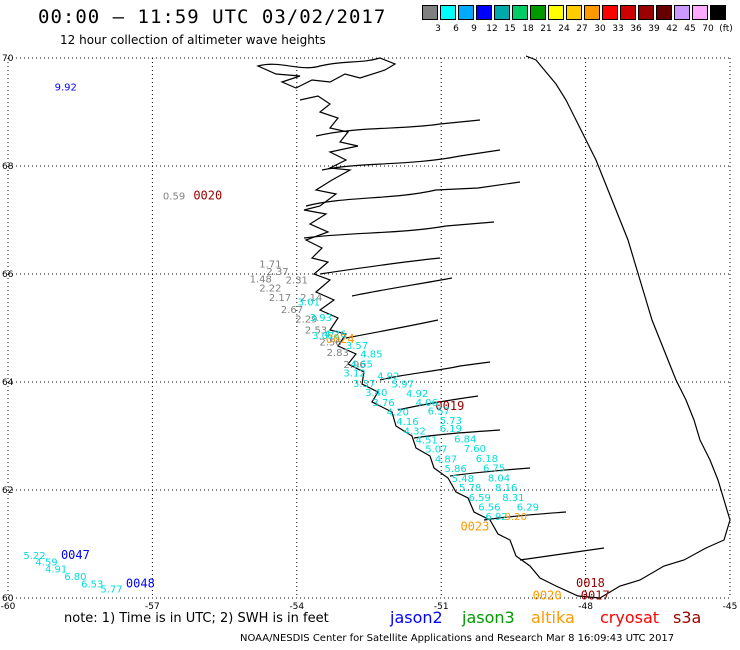 Image resolution: width=740 pixels, height=650 pixels. Describe the element at coordinates (415, 431) in the screenshot. I see `wave-height-value: 4.32` at that location.